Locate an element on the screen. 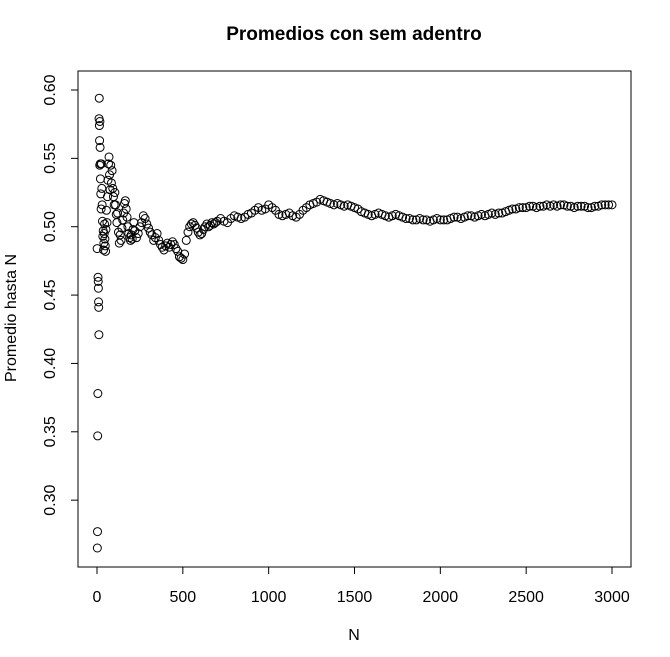 The width and height of the screenshot is (670, 657). y-tick-label: 0.35 is located at coordinates (50, 431).